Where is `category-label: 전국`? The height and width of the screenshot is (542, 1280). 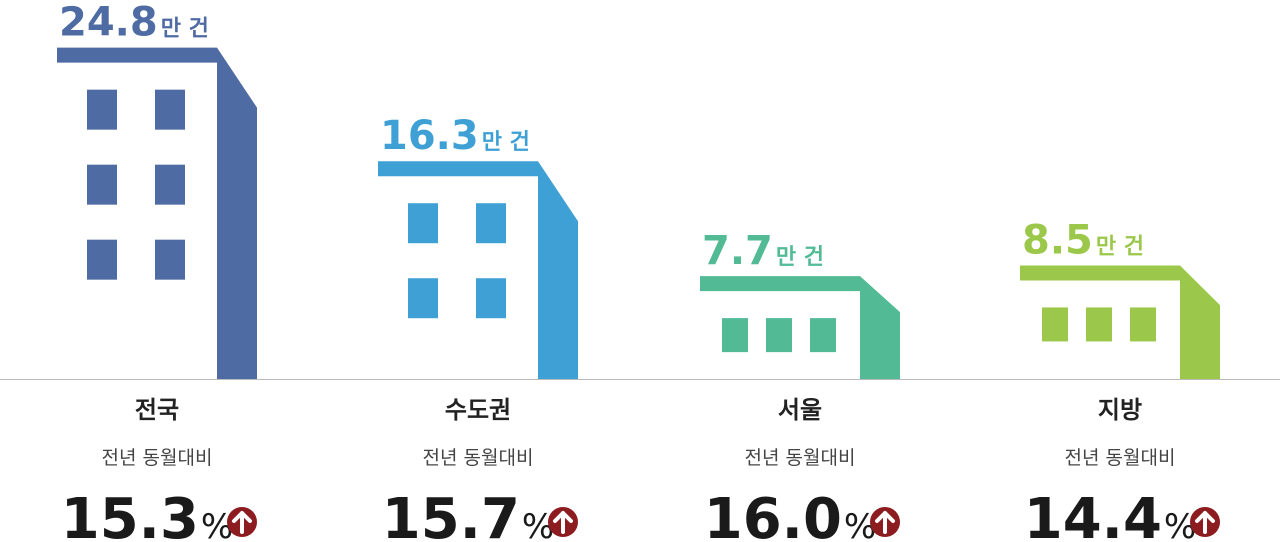 category-label: 전국 is located at coordinates (157, 410).